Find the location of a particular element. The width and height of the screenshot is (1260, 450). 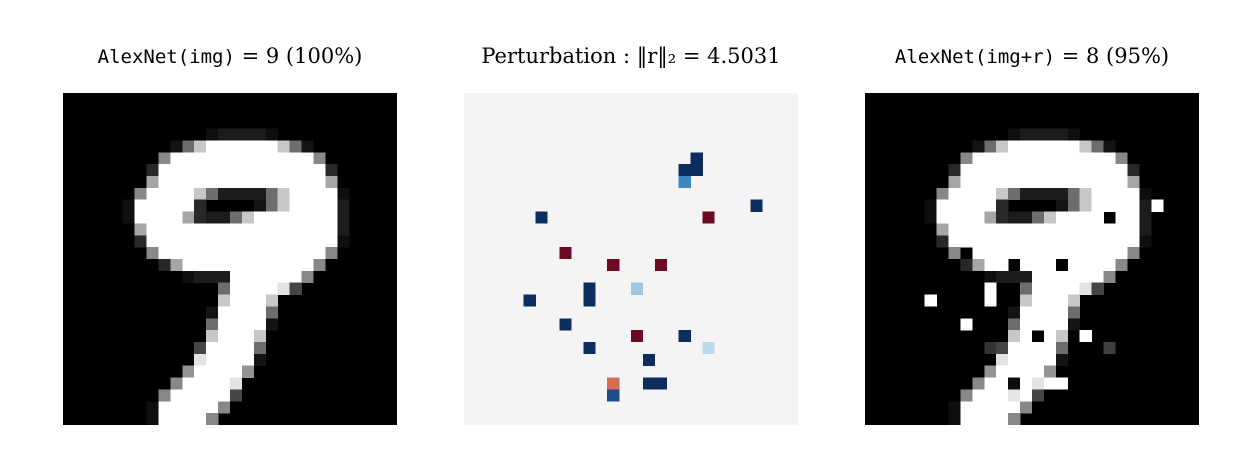

panel-title-adversarial: AlexNet(img+r) = 8 (95%) is located at coordinates (1032, 56).